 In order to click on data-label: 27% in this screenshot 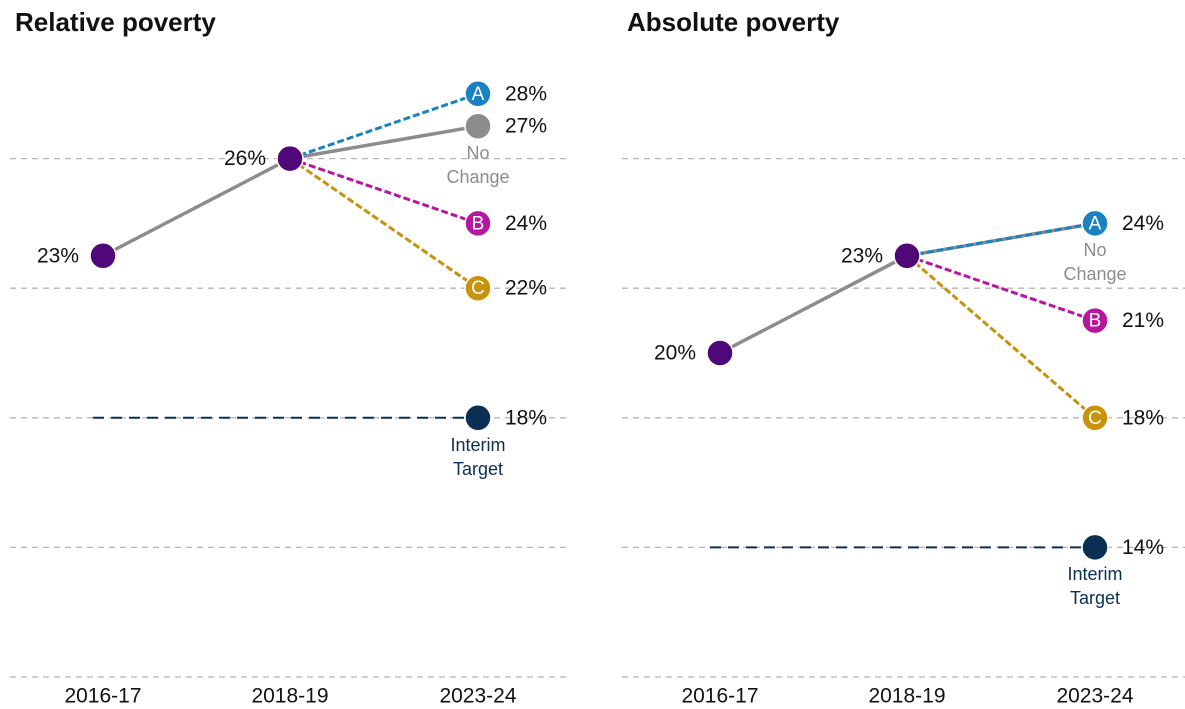, I will do `click(526, 126)`.